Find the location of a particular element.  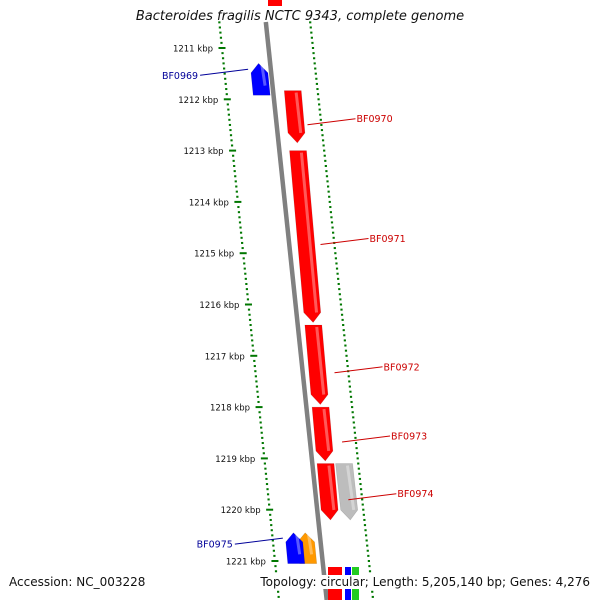

scale-tick-label: 1216 kbp is located at coordinates (219, 306).